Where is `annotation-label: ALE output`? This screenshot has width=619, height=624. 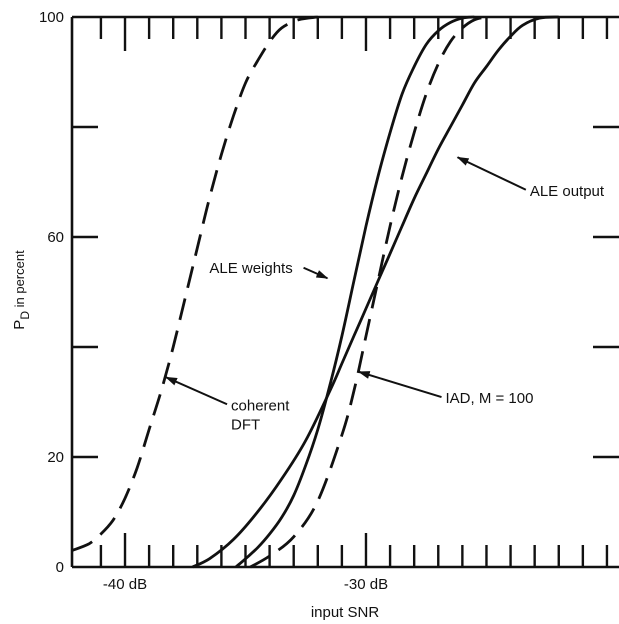 annotation-label: ALE output is located at coordinates (567, 191).